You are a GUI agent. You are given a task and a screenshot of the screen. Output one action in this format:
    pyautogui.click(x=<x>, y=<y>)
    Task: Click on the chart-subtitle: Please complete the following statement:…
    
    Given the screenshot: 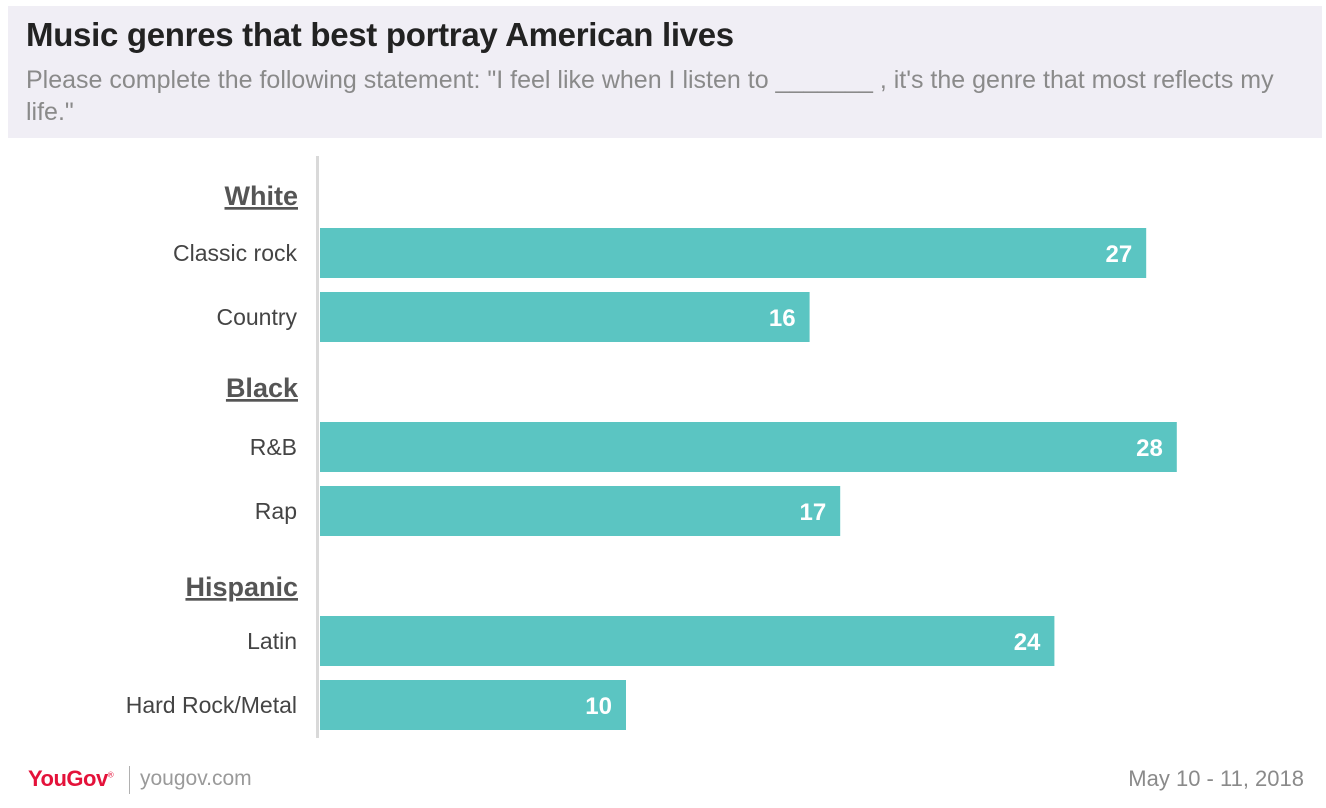 What is the action you would take?
    pyautogui.click(x=650, y=96)
    